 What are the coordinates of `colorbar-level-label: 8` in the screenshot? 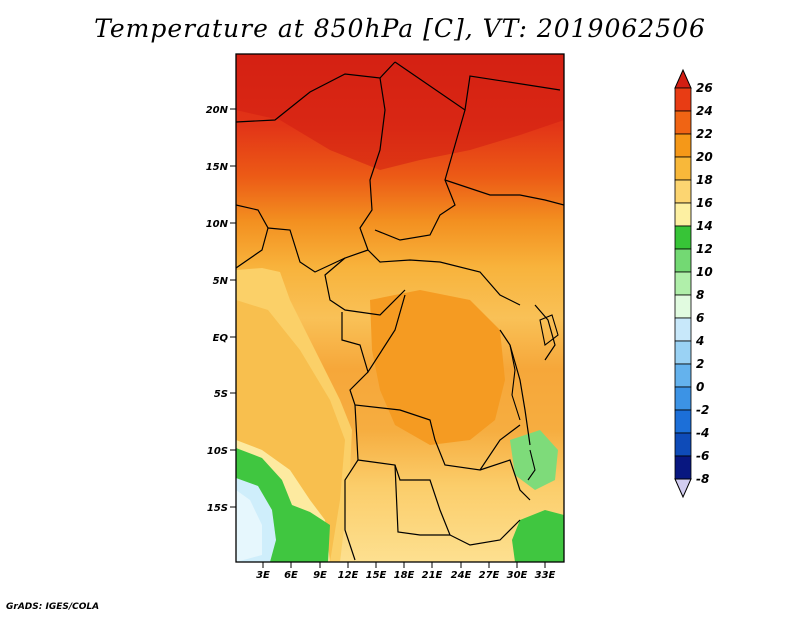 It's located at (700, 295).